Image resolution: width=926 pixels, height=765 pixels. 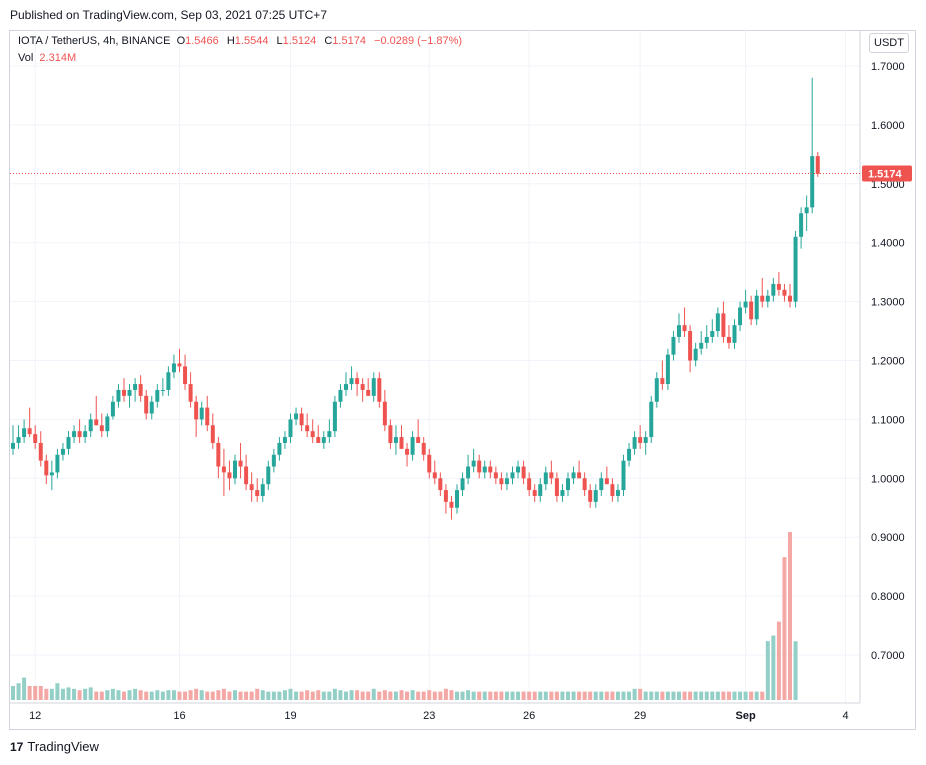 I want to click on low-value: 1.5124, so click(x=299, y=41).